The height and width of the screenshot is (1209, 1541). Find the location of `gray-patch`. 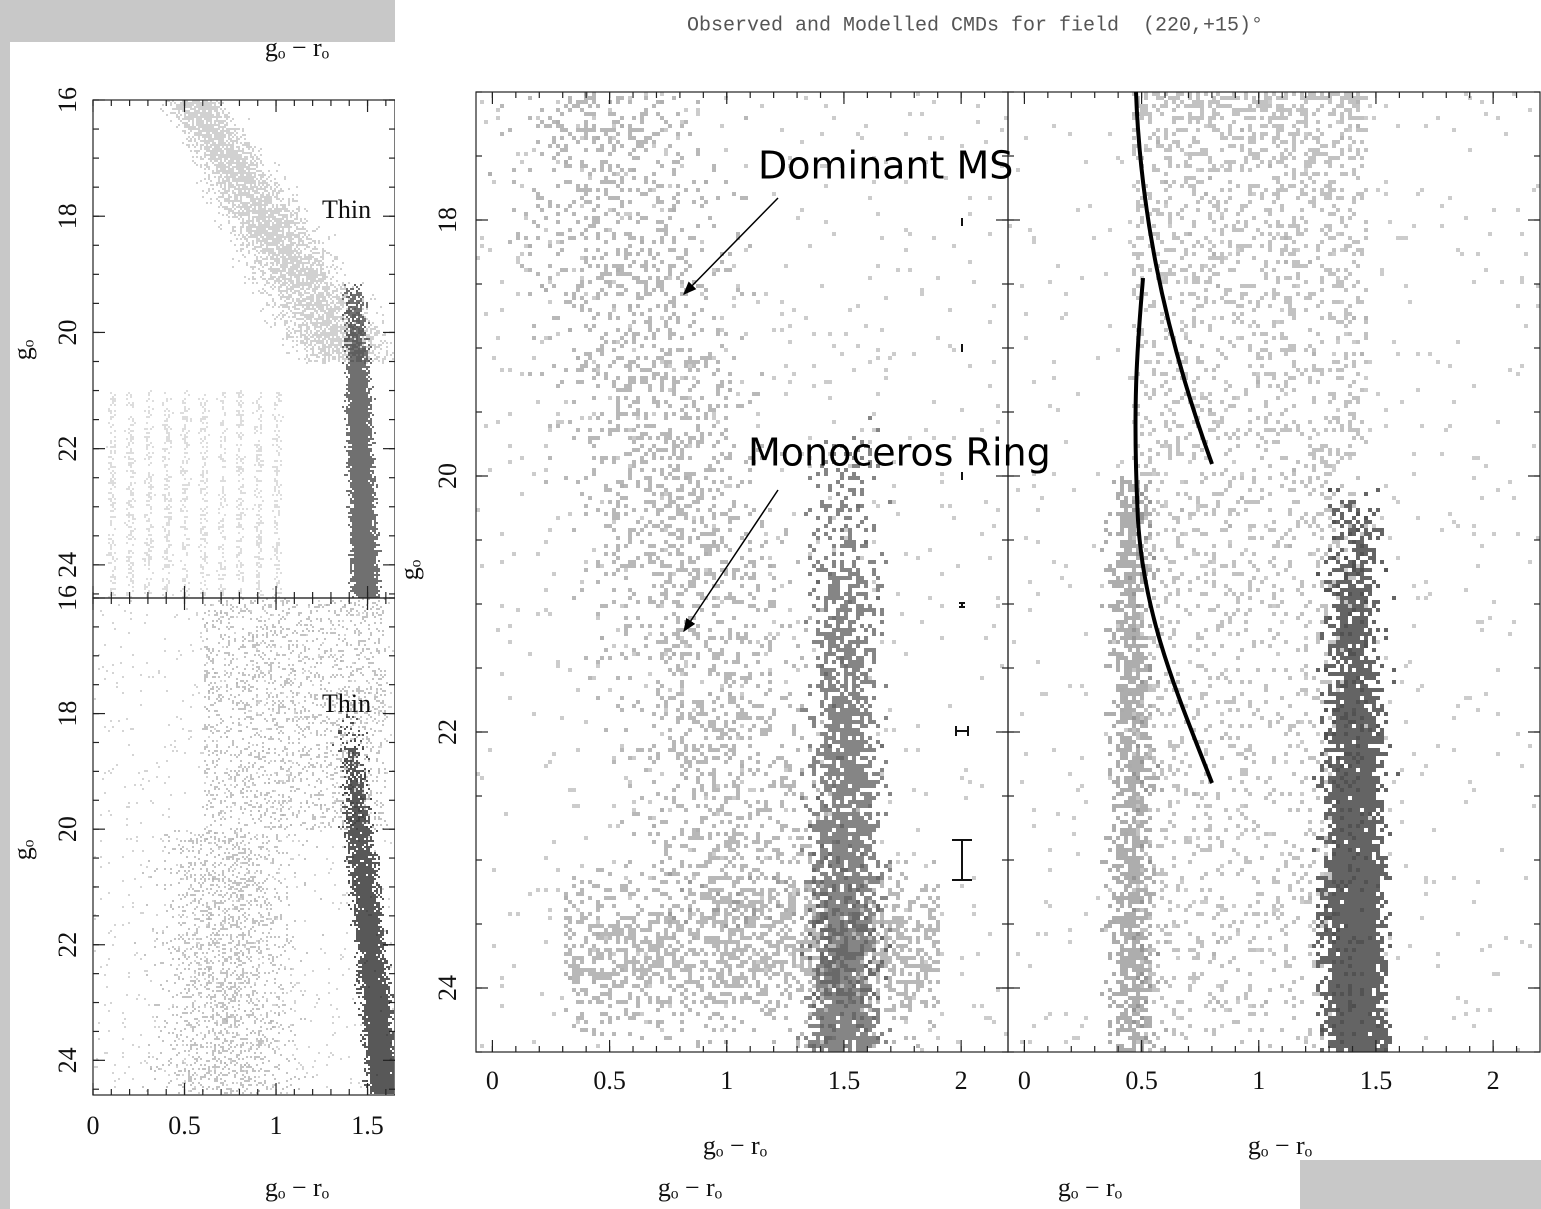

gray-patch is located at coordinates (1420, 1184).